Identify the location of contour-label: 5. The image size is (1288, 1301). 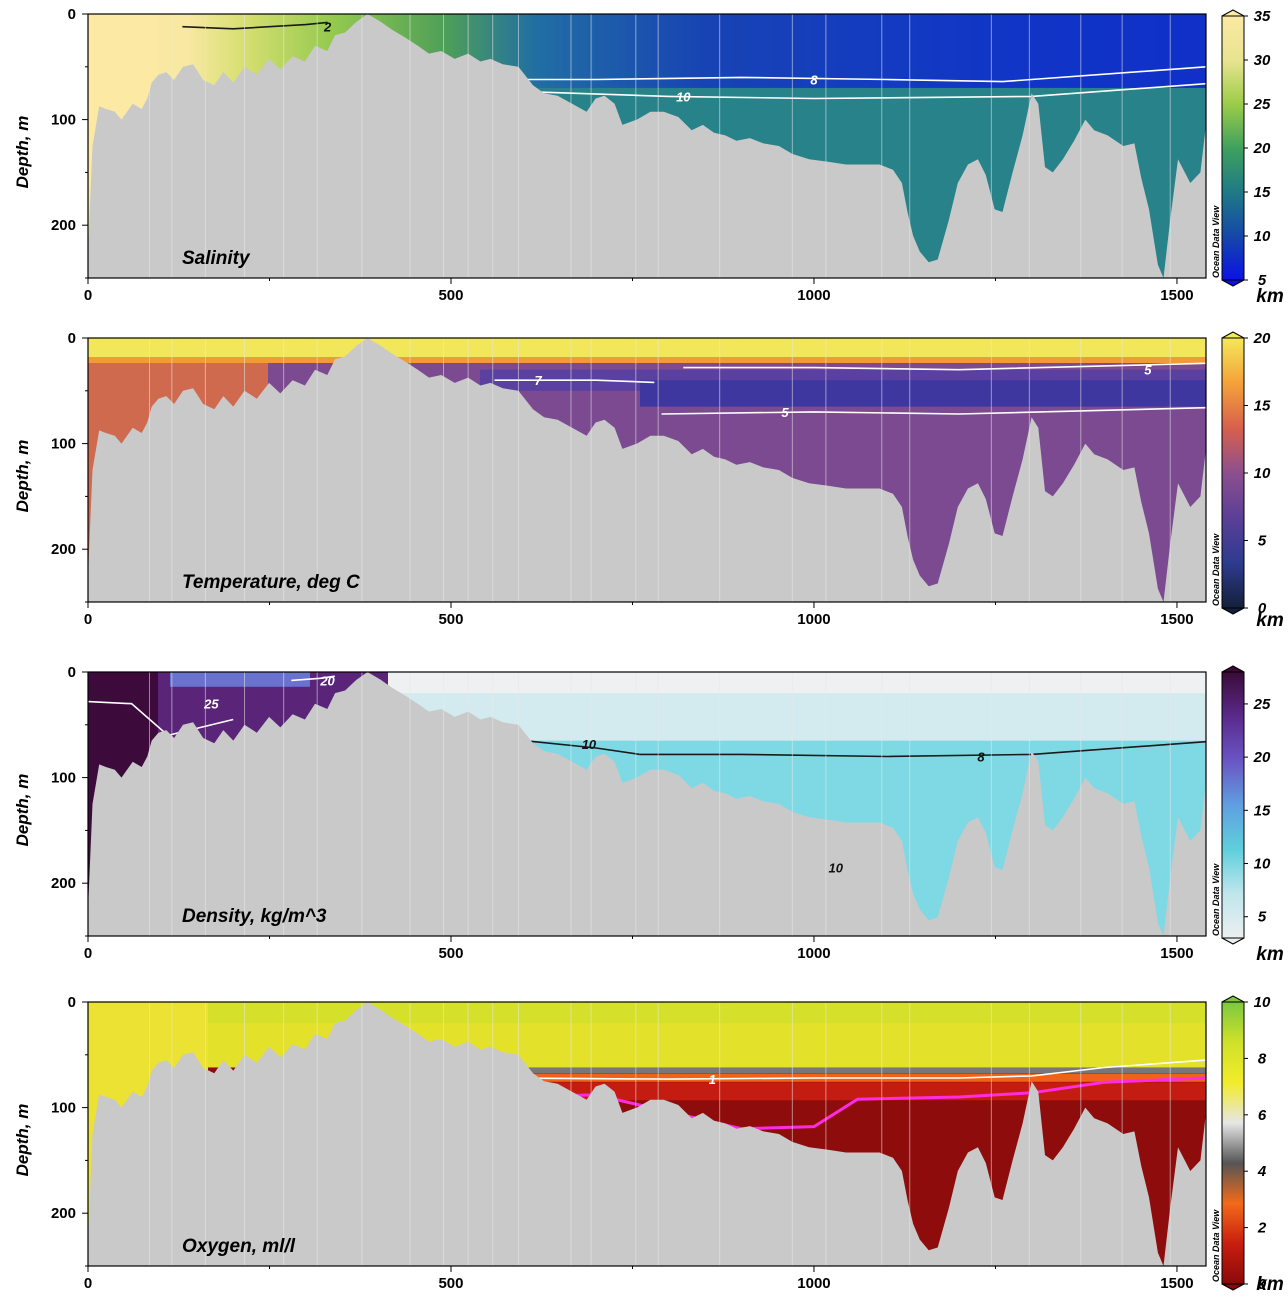
(1148, 370).